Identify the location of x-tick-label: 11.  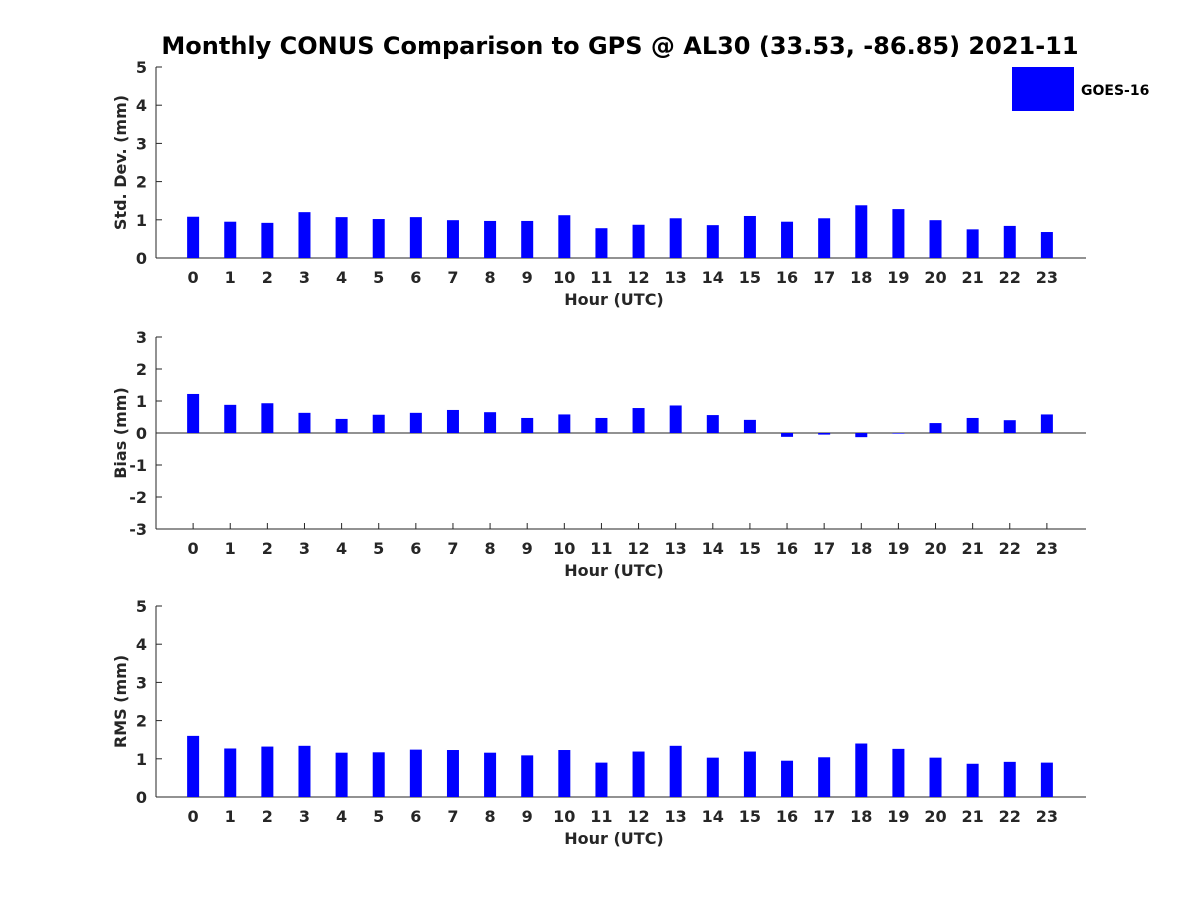
(601, 816).